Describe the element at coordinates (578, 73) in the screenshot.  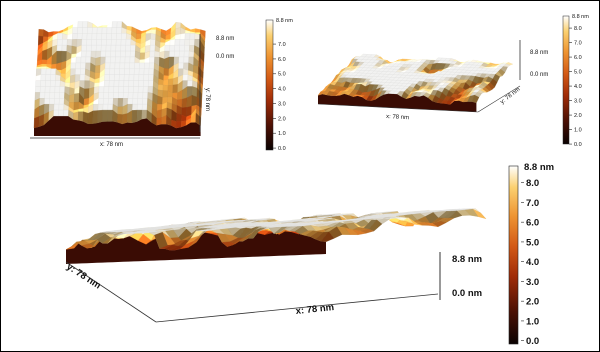
I see `colorbar-tick-label: 5.0` at that location.